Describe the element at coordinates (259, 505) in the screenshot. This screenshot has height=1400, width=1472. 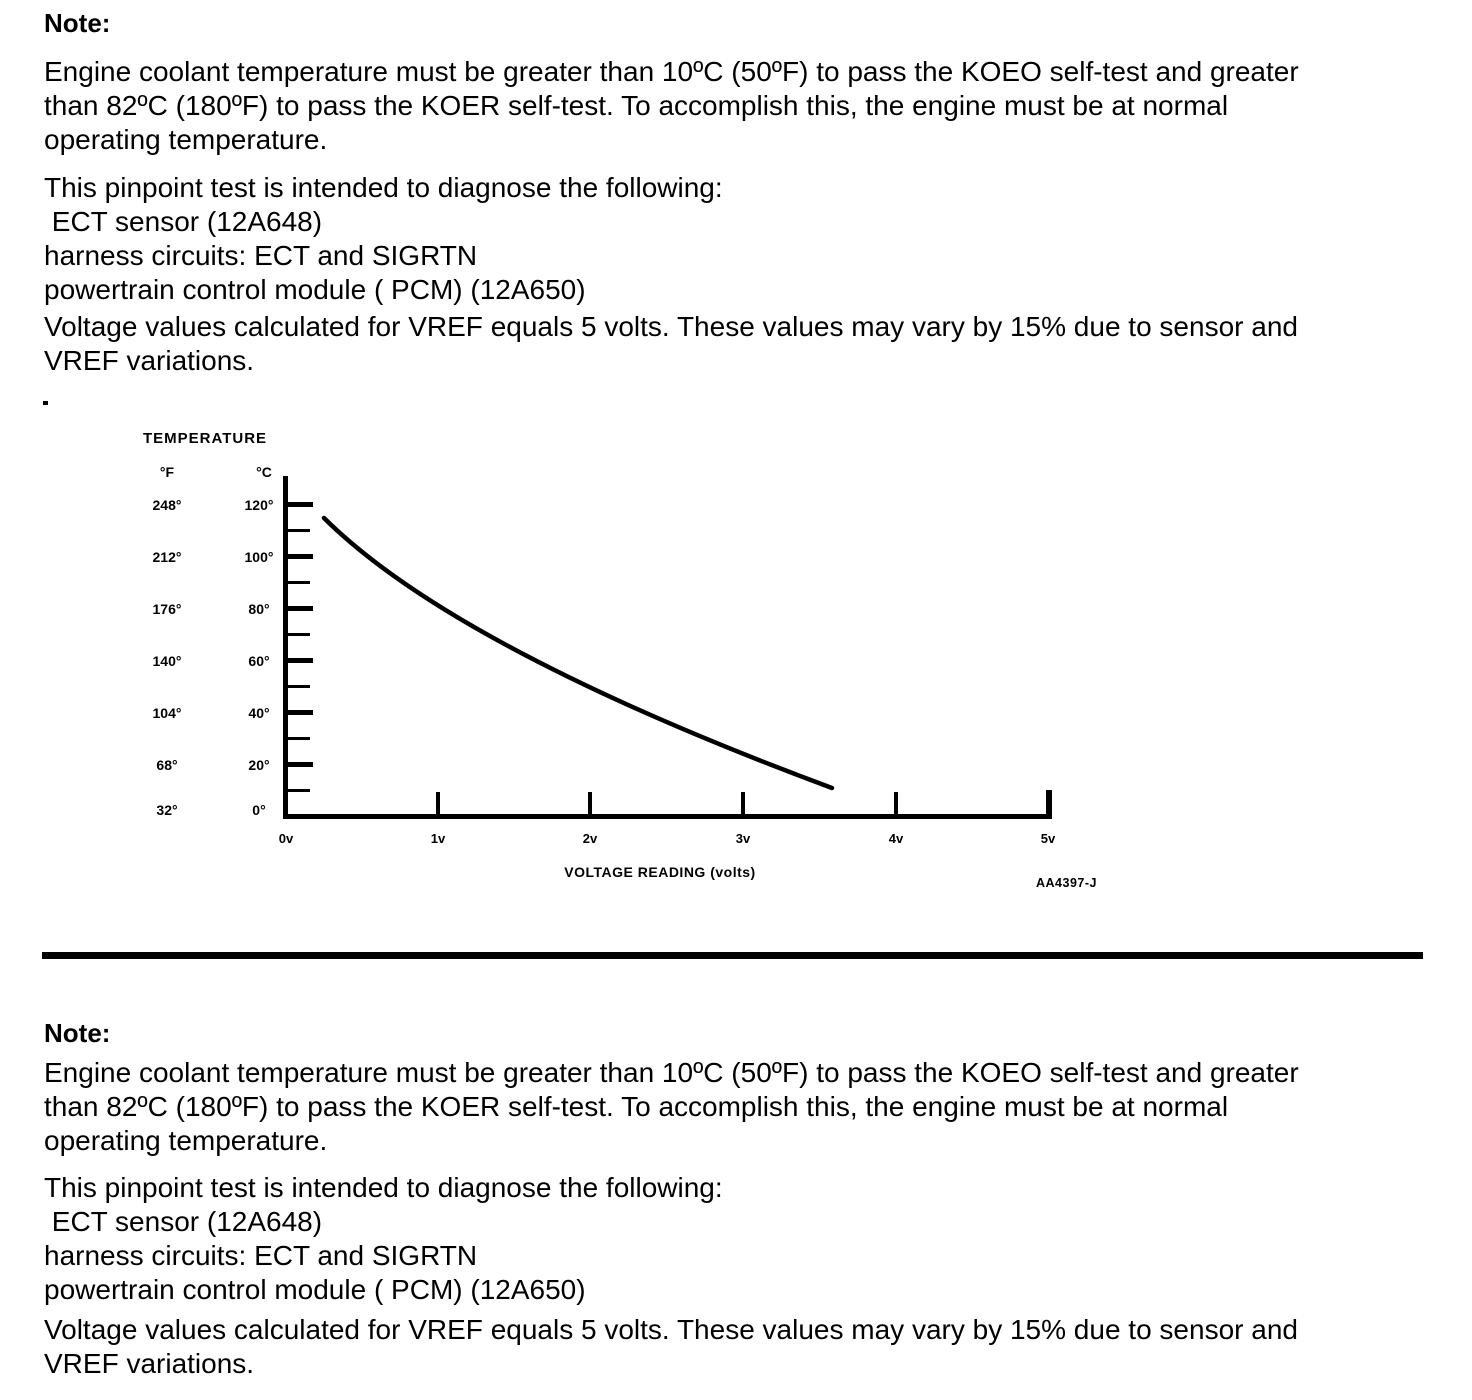
I see `y-tick-label-c: 120°` at that location.